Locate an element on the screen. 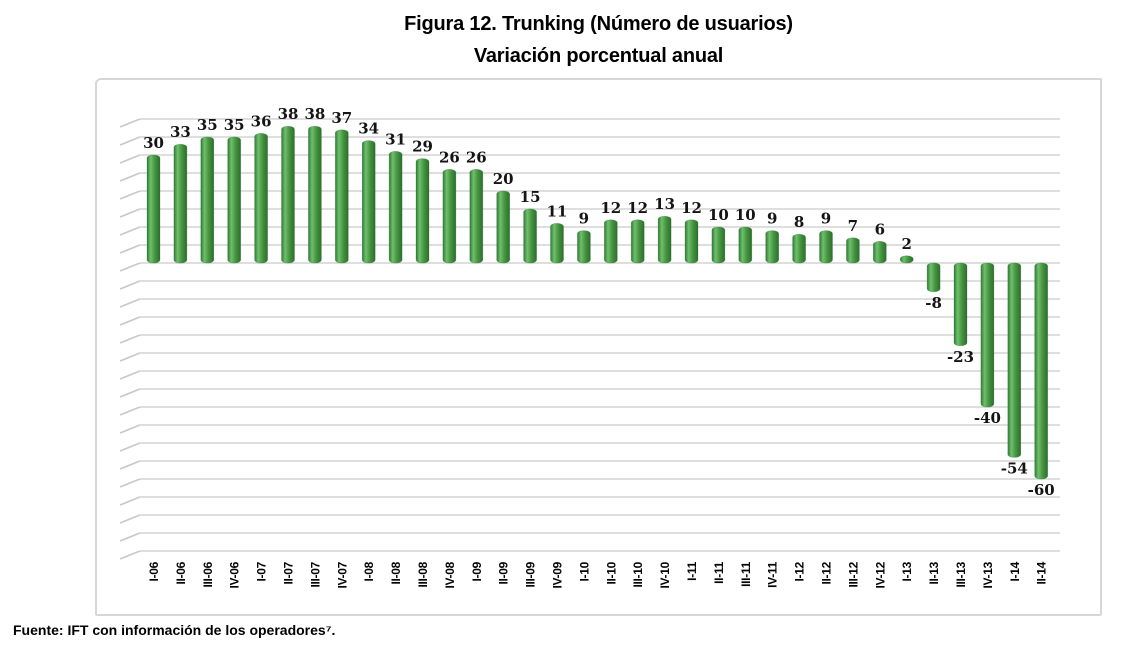  x-axis-tick-label: I-07 is located at coordinates (262, 571).